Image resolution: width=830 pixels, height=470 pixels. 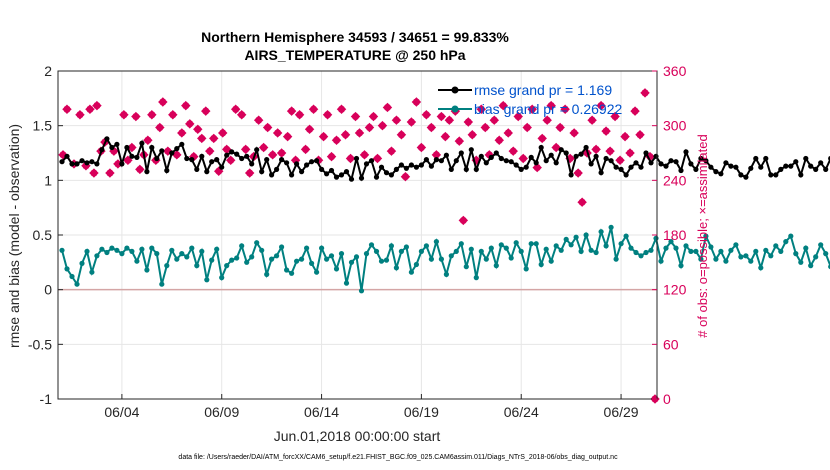 What do you see at coordinates (14, 236) in the screenshot?
I see `left-y-axis-label: rmse and bias (model - observation)` at bounding box center [14, 236].